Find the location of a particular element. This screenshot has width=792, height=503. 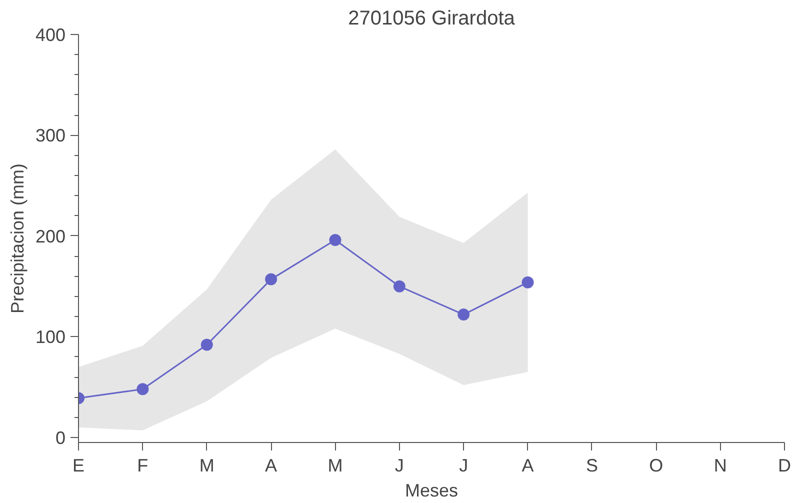

y-tick-label: 100 is located at coordinates (50, 337).